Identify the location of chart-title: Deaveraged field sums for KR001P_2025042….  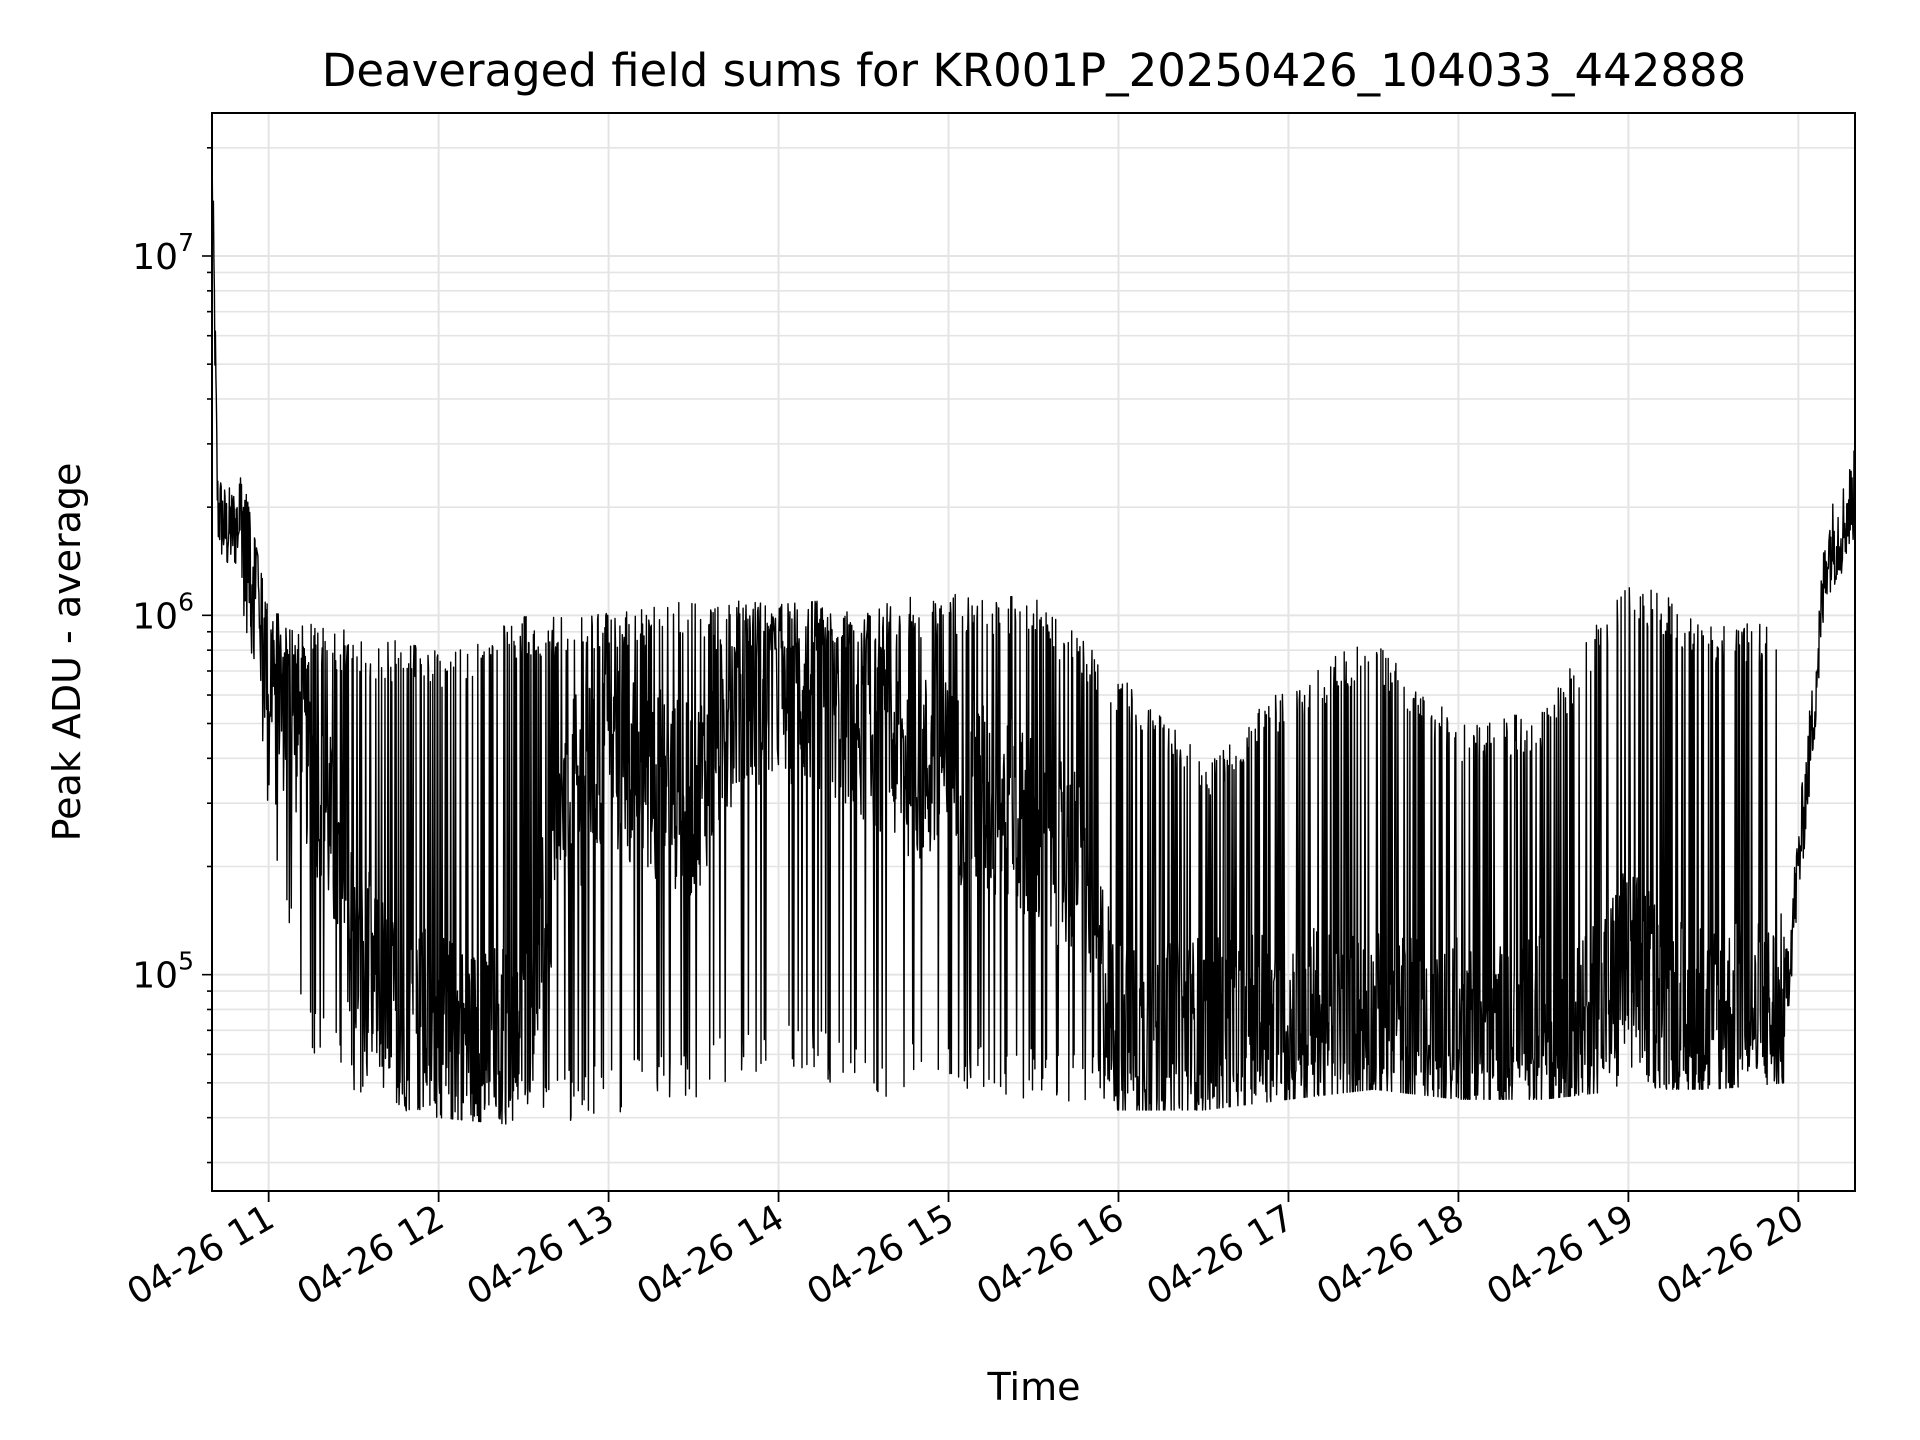
(1034, 70).